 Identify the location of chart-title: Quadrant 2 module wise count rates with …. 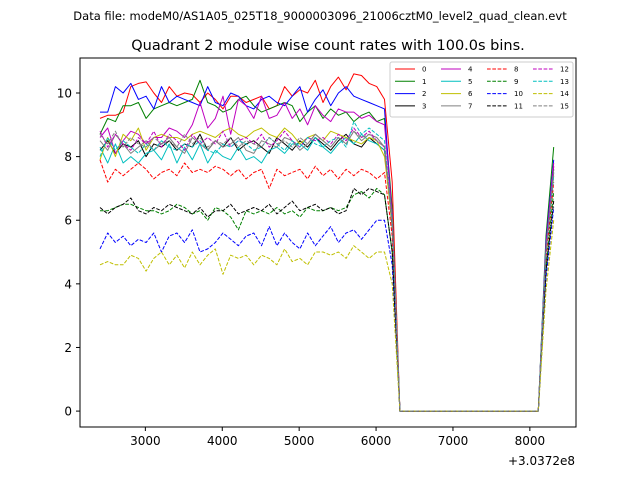
(328, 46).